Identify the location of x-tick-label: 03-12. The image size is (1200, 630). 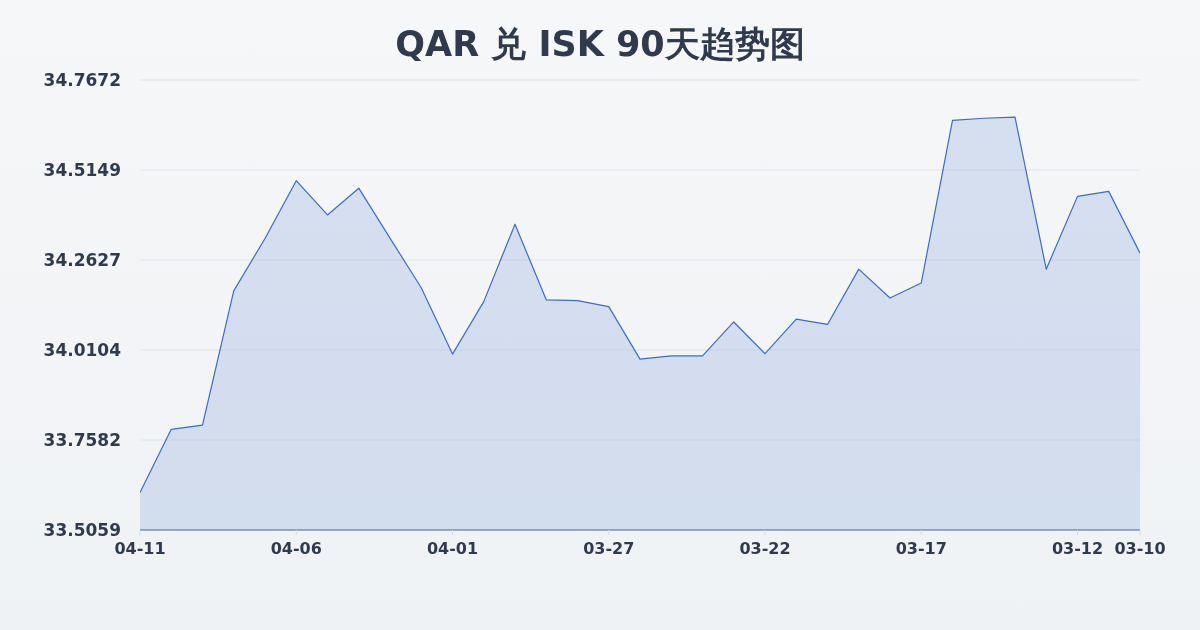
(1077, 549).